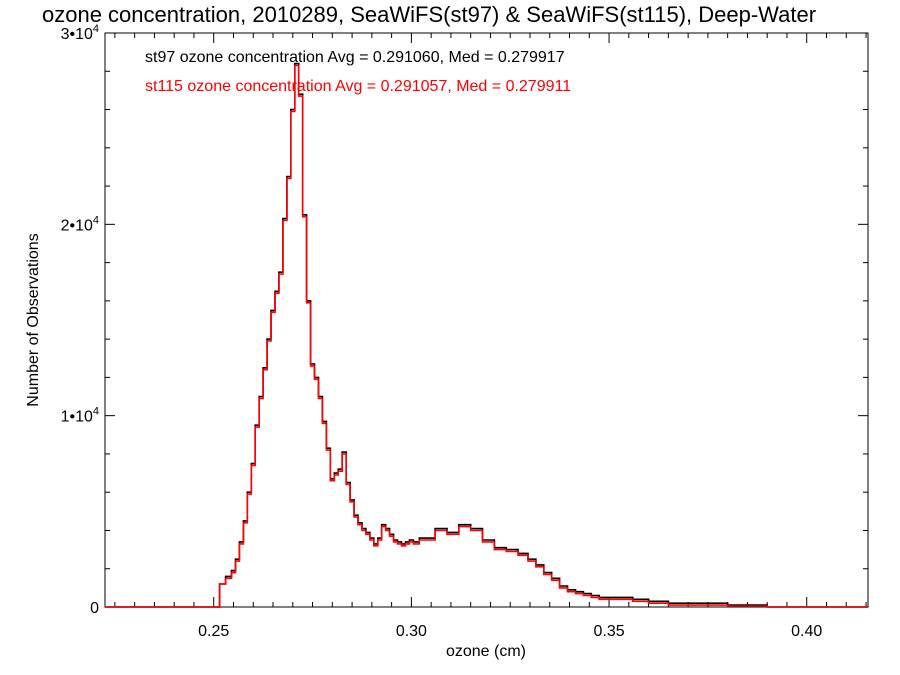  Describe the element at coordinates (94, 608) in the screenshot. I see `y-tick-label: 0` at that location.